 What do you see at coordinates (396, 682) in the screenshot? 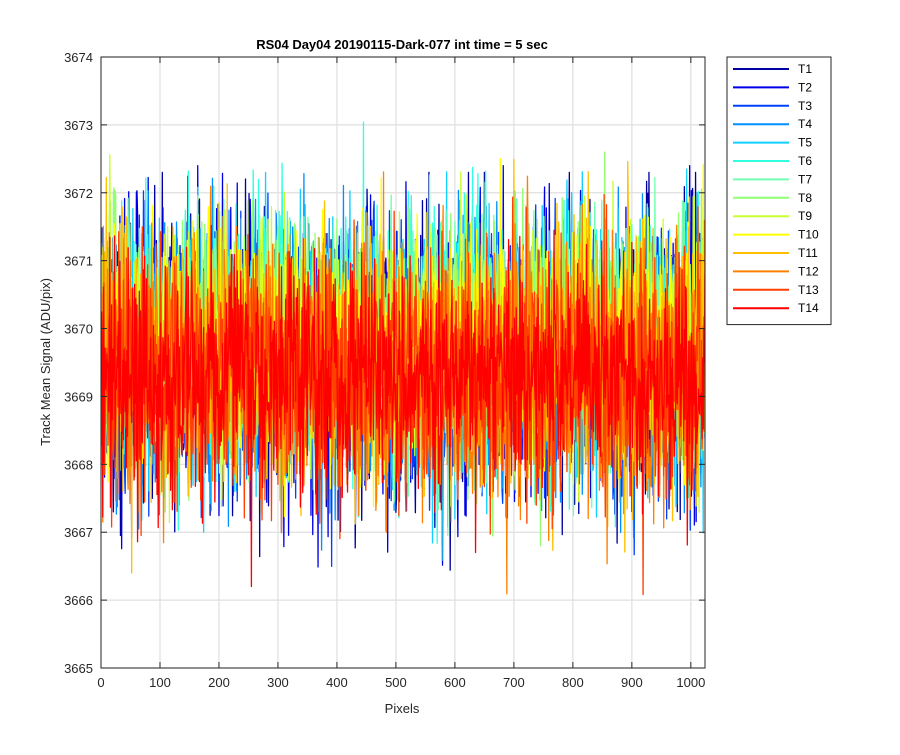
I see `x-tick-label: 500` at bounding box center [396, 682].